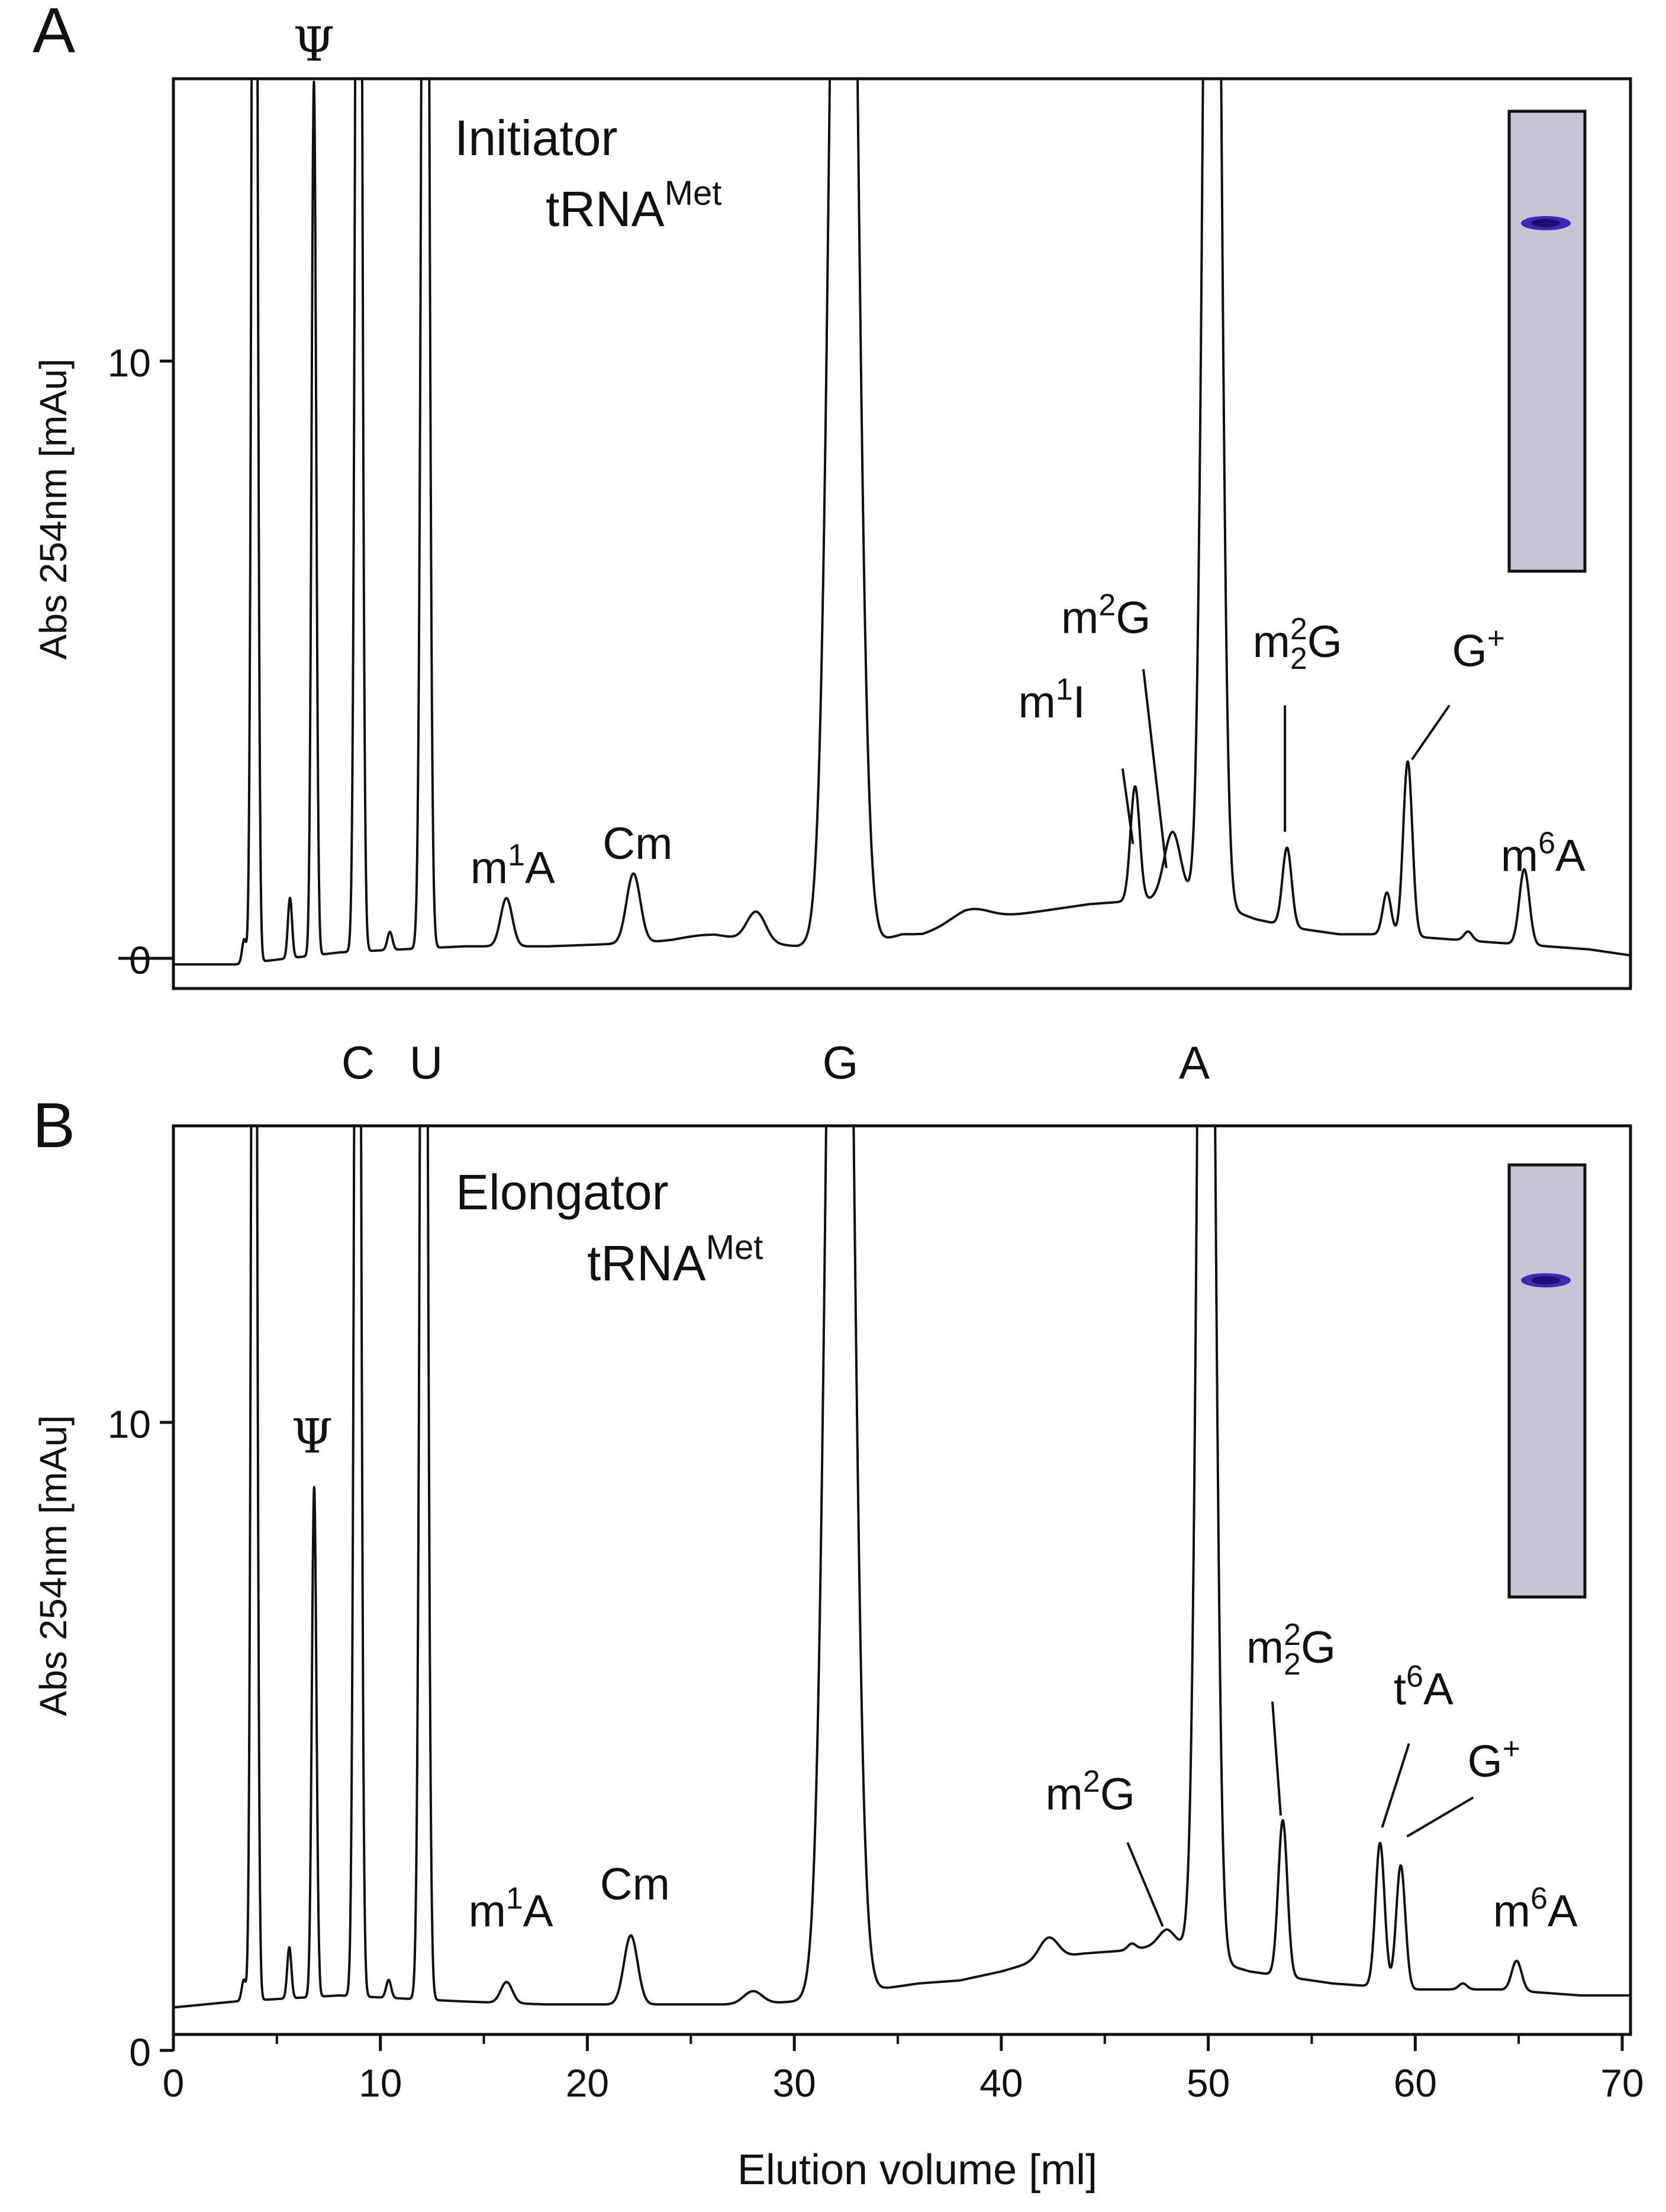 This screenshot has width=1666, height=2212. Describe the element at coordinates (903, 2069) in the screenshot. I see `x-axis: 0 10 20 30 40 50 60 70` at that location.